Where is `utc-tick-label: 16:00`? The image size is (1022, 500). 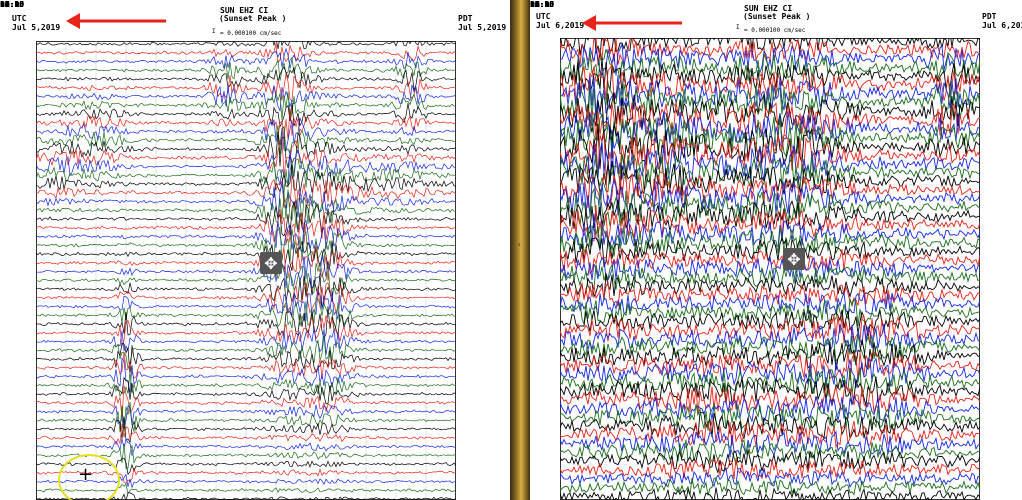
utc-tick-label: 16:00 is located at coordinates (542, 4).